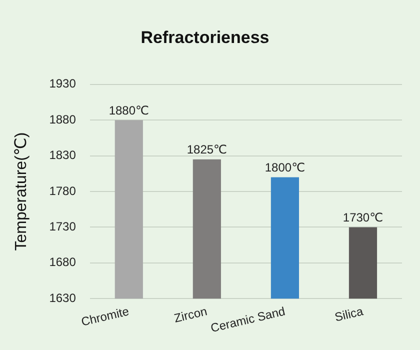 The image size is (420, 350). Describe the element at coordinates (62, 191) in the screenshot. I see `y-tick-label: 1780` at that location.